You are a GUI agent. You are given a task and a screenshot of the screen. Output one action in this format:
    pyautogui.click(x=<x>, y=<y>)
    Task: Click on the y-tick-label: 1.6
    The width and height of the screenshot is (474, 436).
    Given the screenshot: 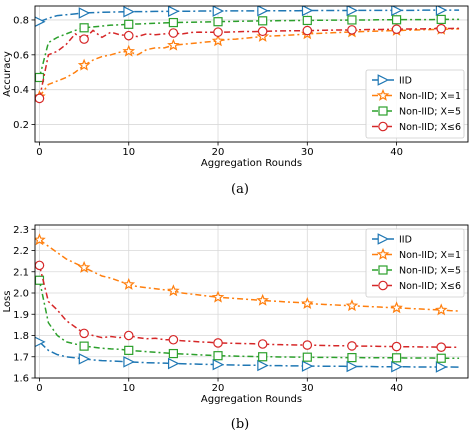 What is the action you would take?
    pyautogui.click(x=21, y=379)
    